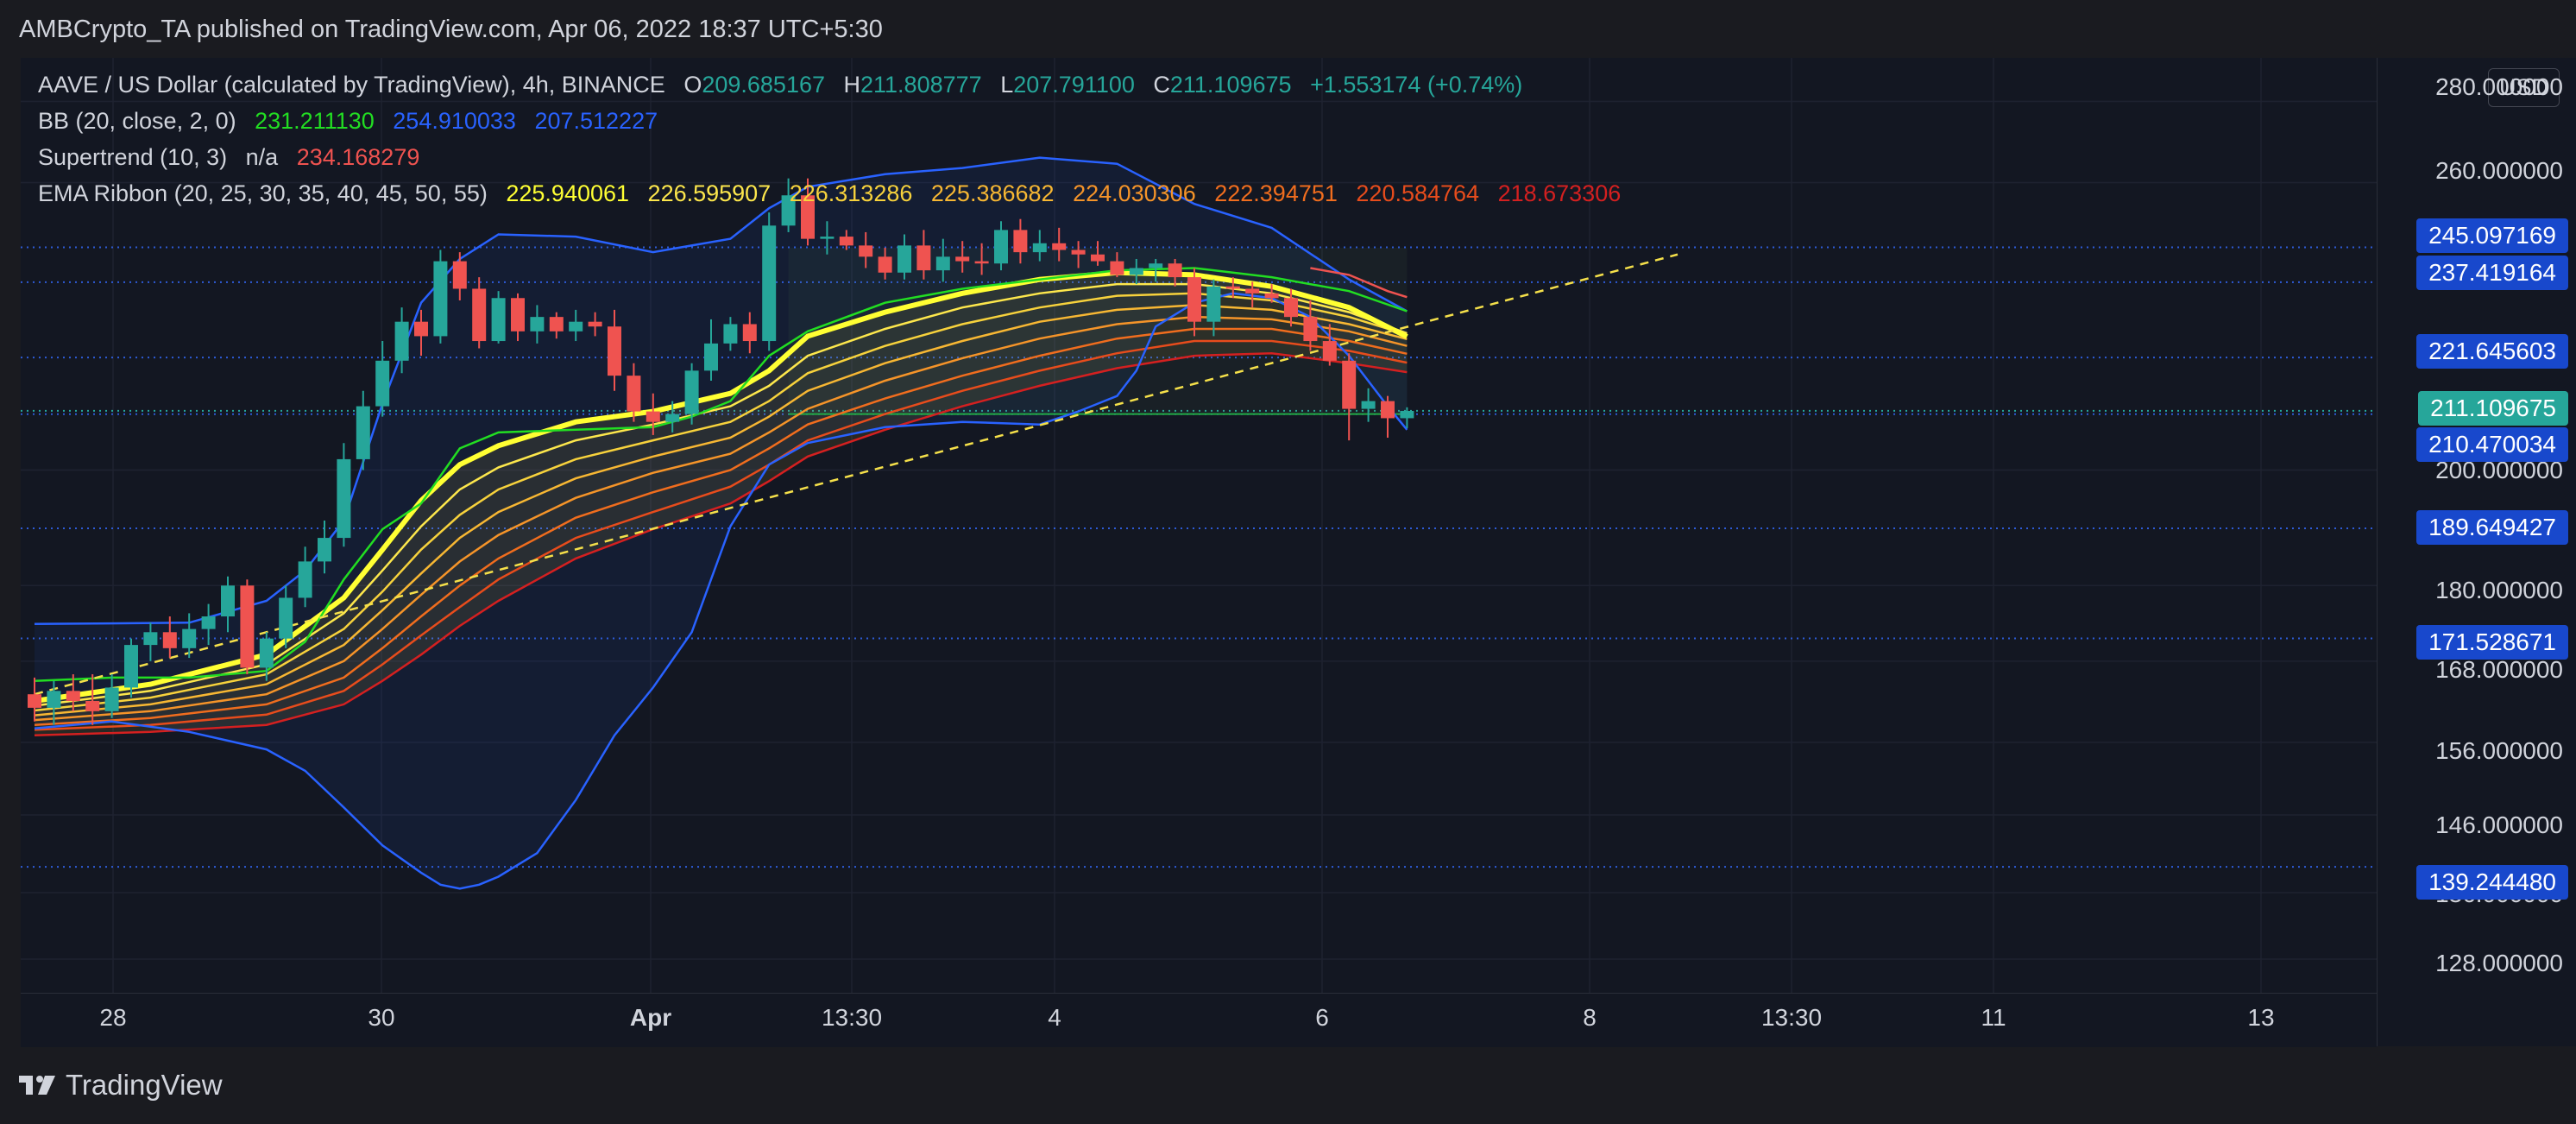 The image size is (2576, 1124). I want to click on time-tick: 13:30, so click(1791, 1017).